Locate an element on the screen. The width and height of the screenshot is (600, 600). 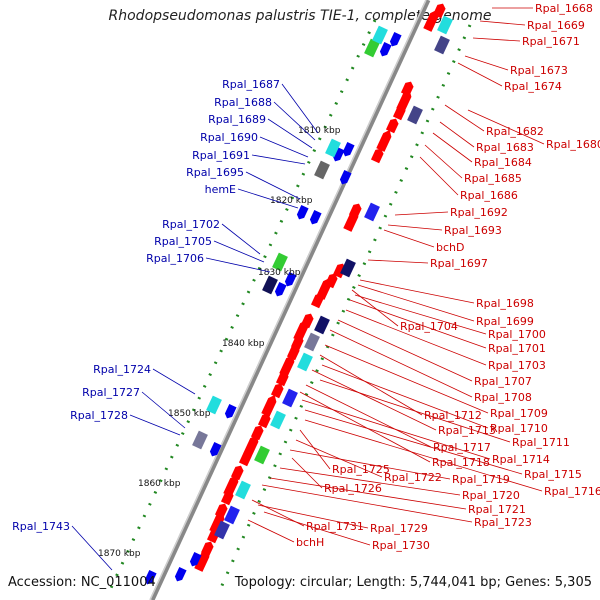
gene-label-left: hemE is located at coordinates (220, 189).